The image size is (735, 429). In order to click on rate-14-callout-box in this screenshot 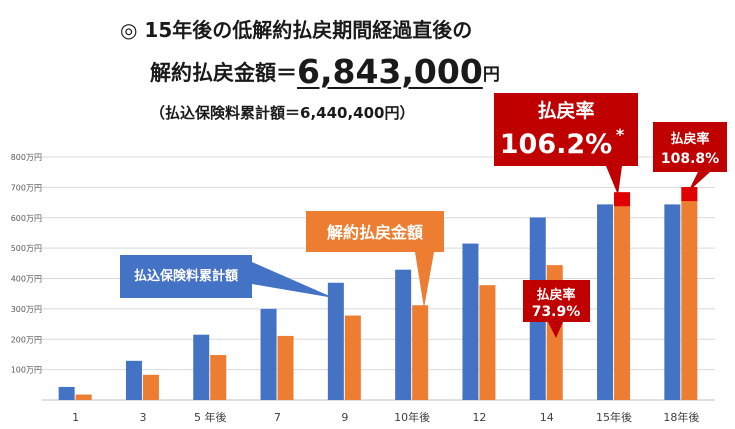, I will do `click(556, 309)`.